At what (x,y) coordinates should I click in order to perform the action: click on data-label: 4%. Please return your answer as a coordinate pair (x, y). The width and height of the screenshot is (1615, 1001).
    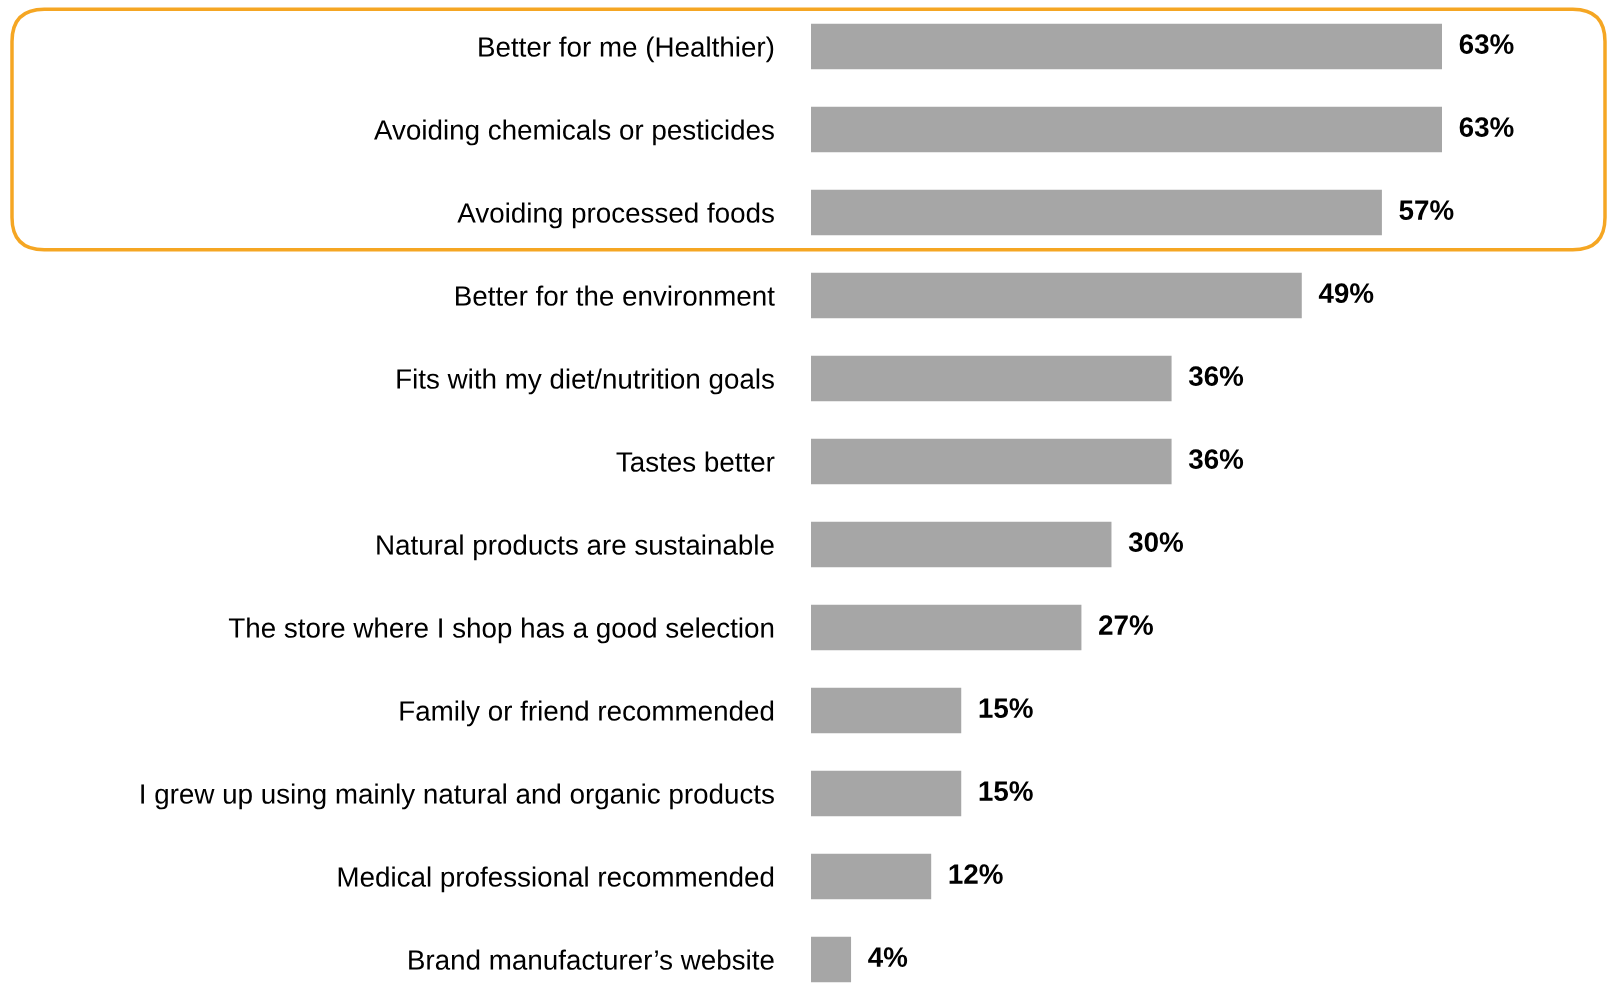
    Looking at the image, I should click on (888, 957).